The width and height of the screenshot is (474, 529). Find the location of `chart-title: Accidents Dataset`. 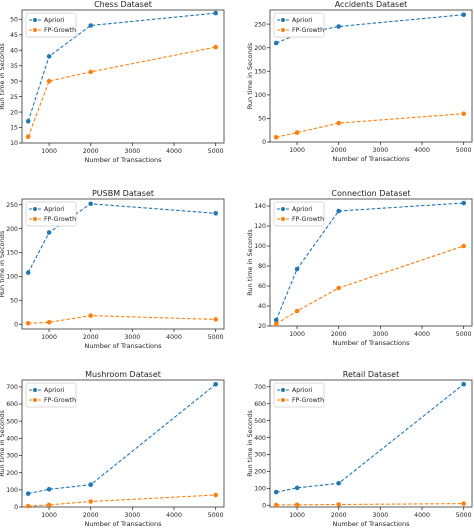

chart-title: Accidents Dataset is located at coordinates (371, 4).